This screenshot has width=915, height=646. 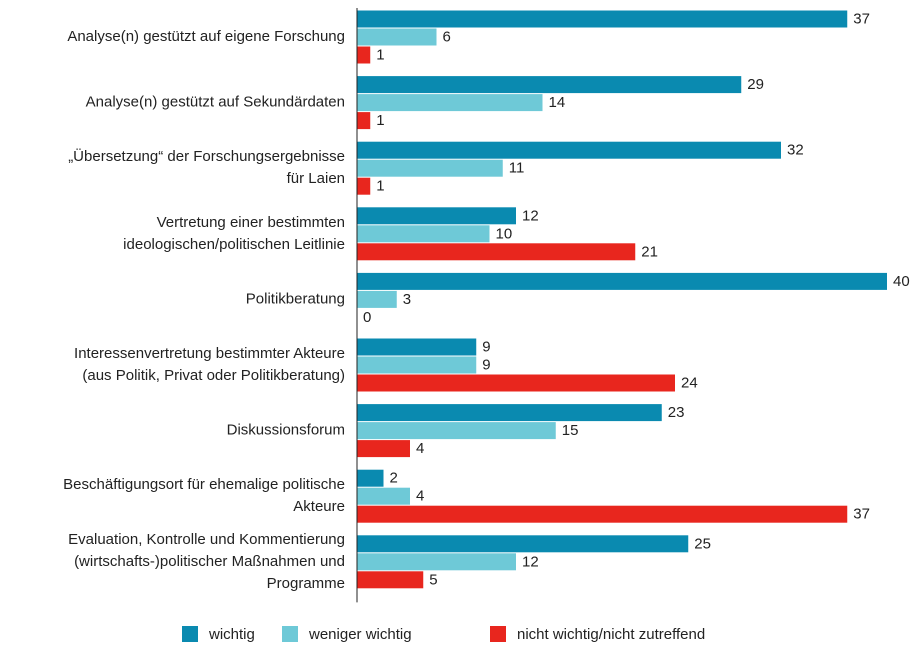 What do you see at coordinates (504, 233) in the screenshot?
I see `value-label: 10` at bounding box center [504, 233].